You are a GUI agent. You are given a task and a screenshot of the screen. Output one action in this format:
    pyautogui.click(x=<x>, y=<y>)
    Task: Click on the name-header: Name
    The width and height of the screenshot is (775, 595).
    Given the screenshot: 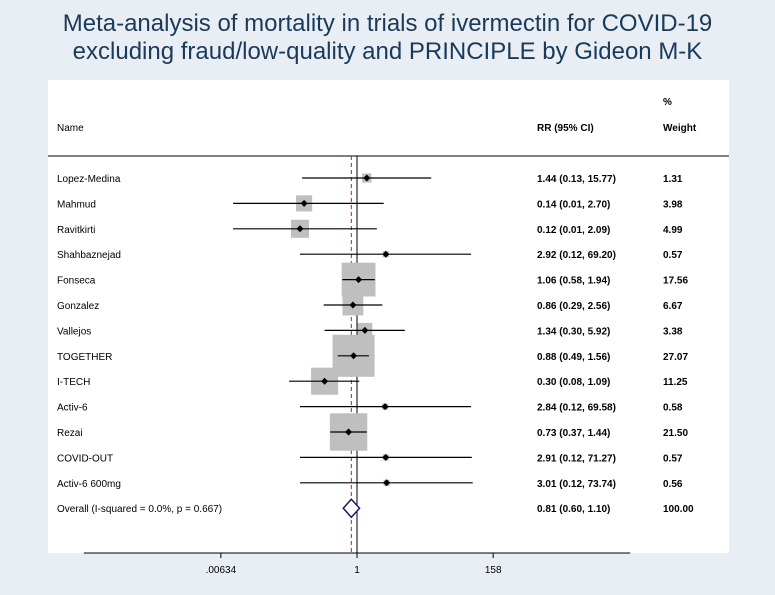 What is the action you would take?
    pyautogui.click(x=70, y=128)
    